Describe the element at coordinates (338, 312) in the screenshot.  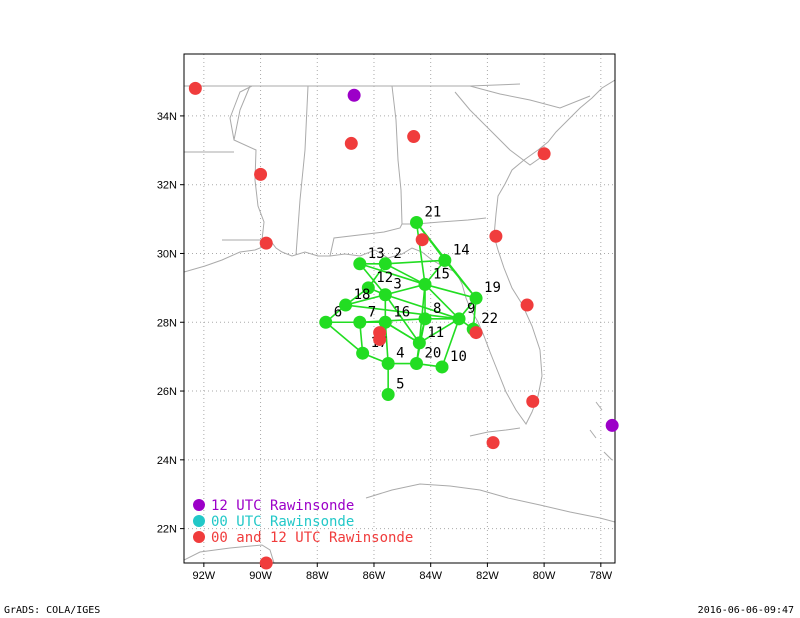
I see `dropsonde-label: 6` at that location.